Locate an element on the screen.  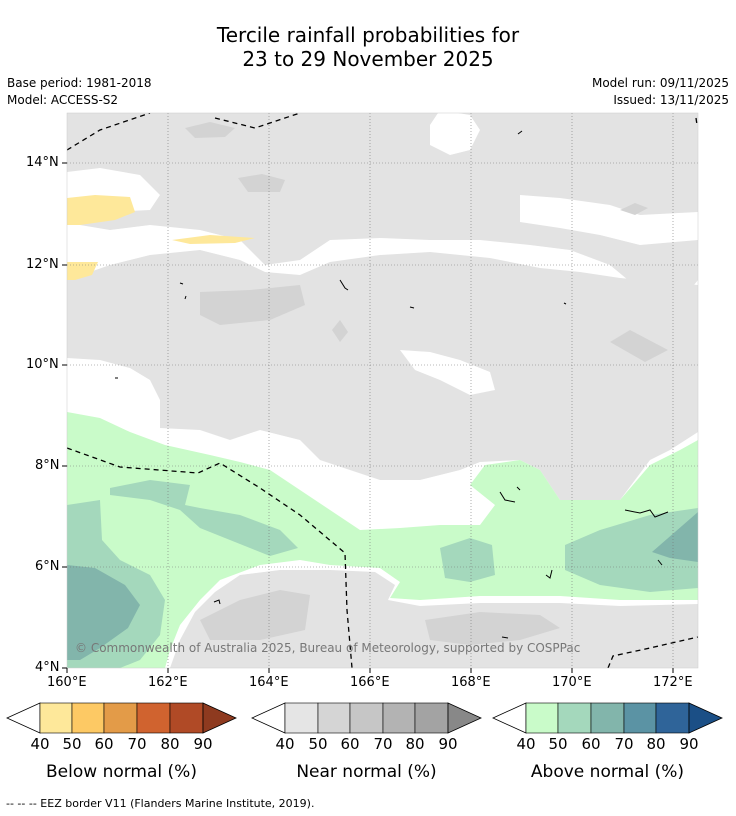
lon-label-164e: 164°E is located at coordinates (269, 682).